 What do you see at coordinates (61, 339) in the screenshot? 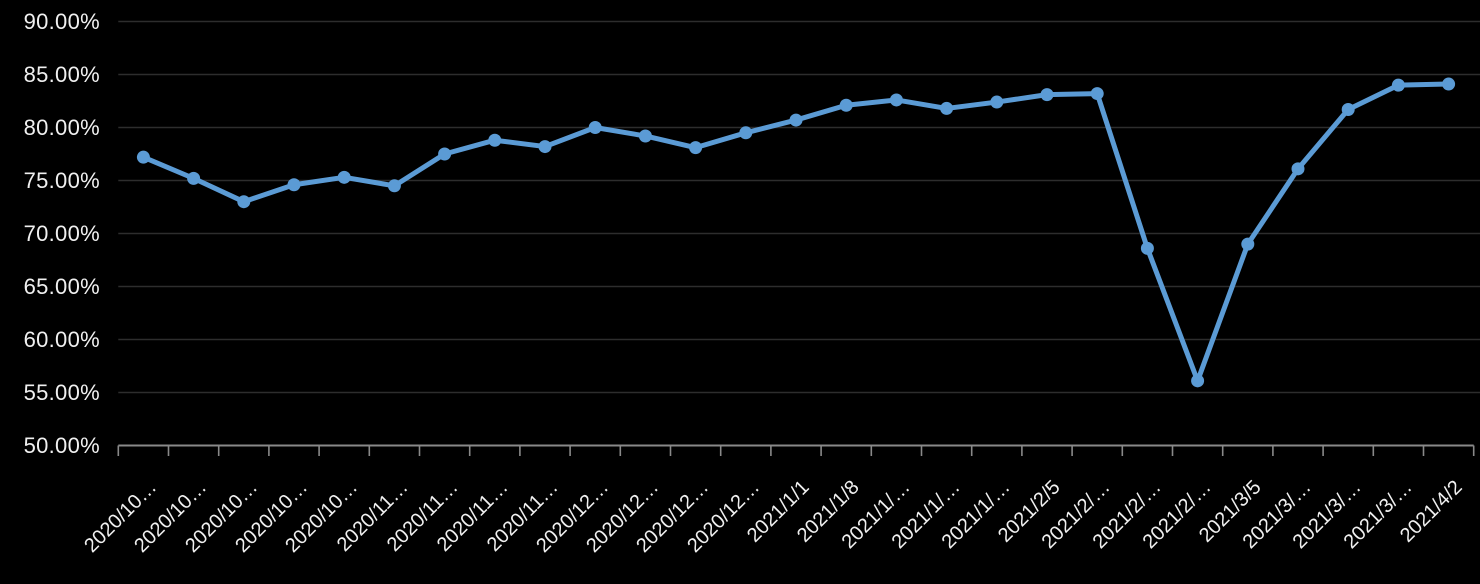
I see `y-axis-tick-label: 60.00%` at bounding box center [61, 339].